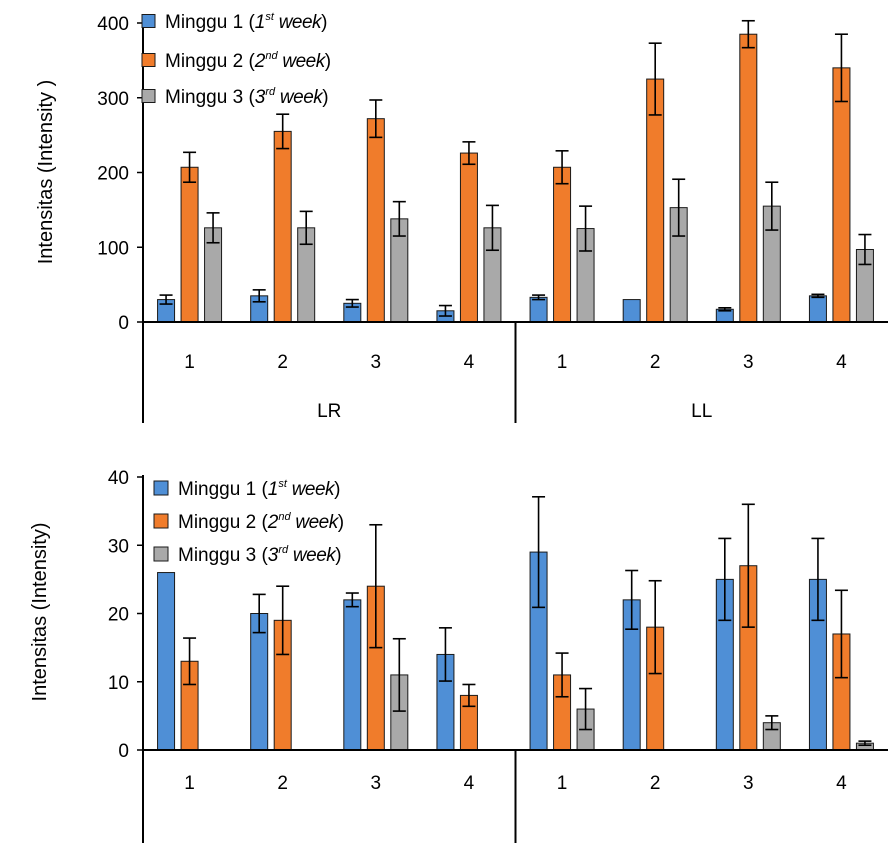  Describe the element at coordinates (701, 411) in the screenshot. I see `group-label: LL` at that location.